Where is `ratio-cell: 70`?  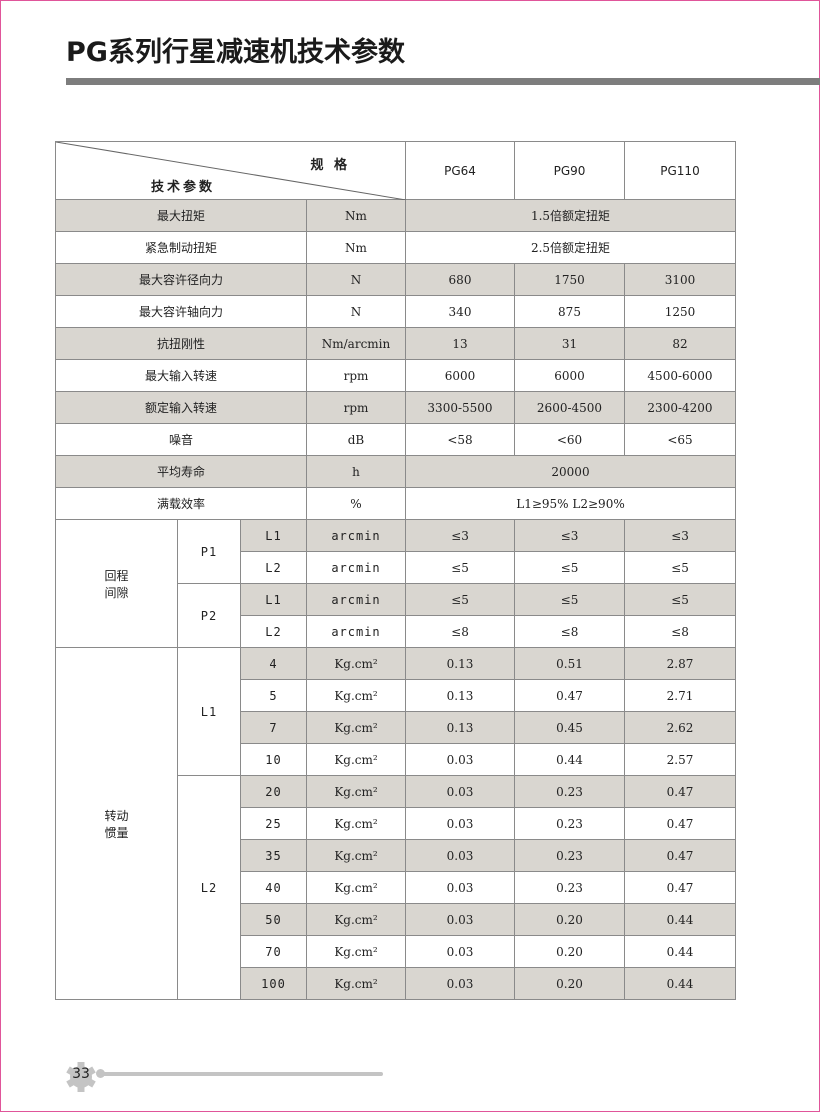 ratio-cell: 70 is located at coordinates (273, 951).